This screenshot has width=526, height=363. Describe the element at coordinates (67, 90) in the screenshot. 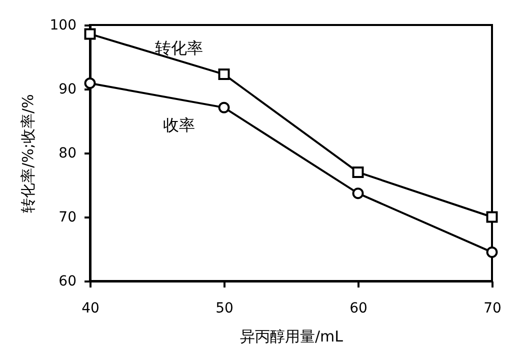

I see `y-tick-label: 90` at that location.